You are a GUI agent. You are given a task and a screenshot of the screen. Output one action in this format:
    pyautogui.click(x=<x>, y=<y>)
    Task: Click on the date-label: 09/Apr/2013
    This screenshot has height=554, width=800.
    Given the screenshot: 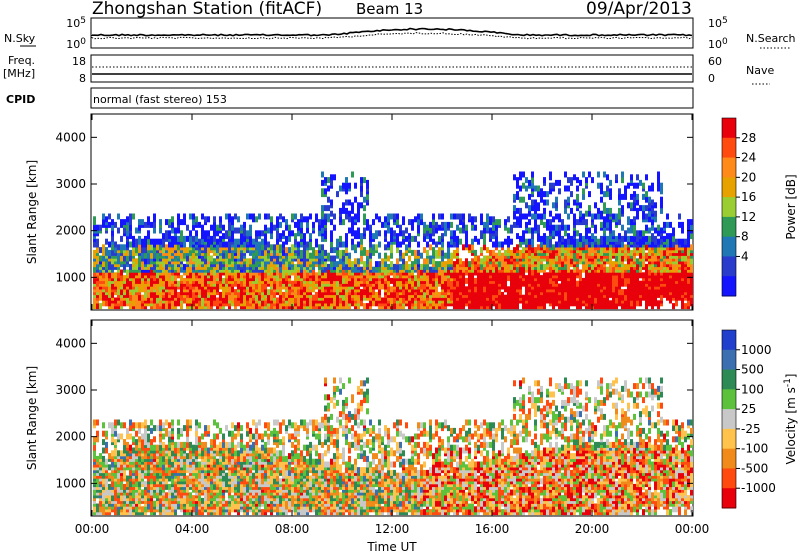 What is the action you would take?
    pyautogui.click(x=639, y=9)
    